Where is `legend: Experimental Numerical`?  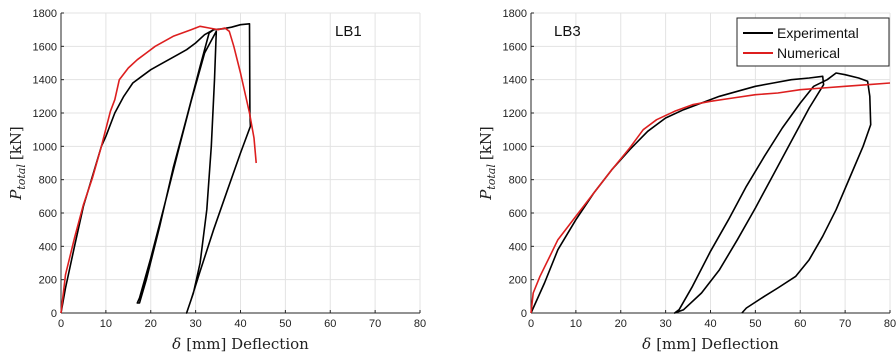 legend: Experimental Numerical is located at coordinates (813, 42).